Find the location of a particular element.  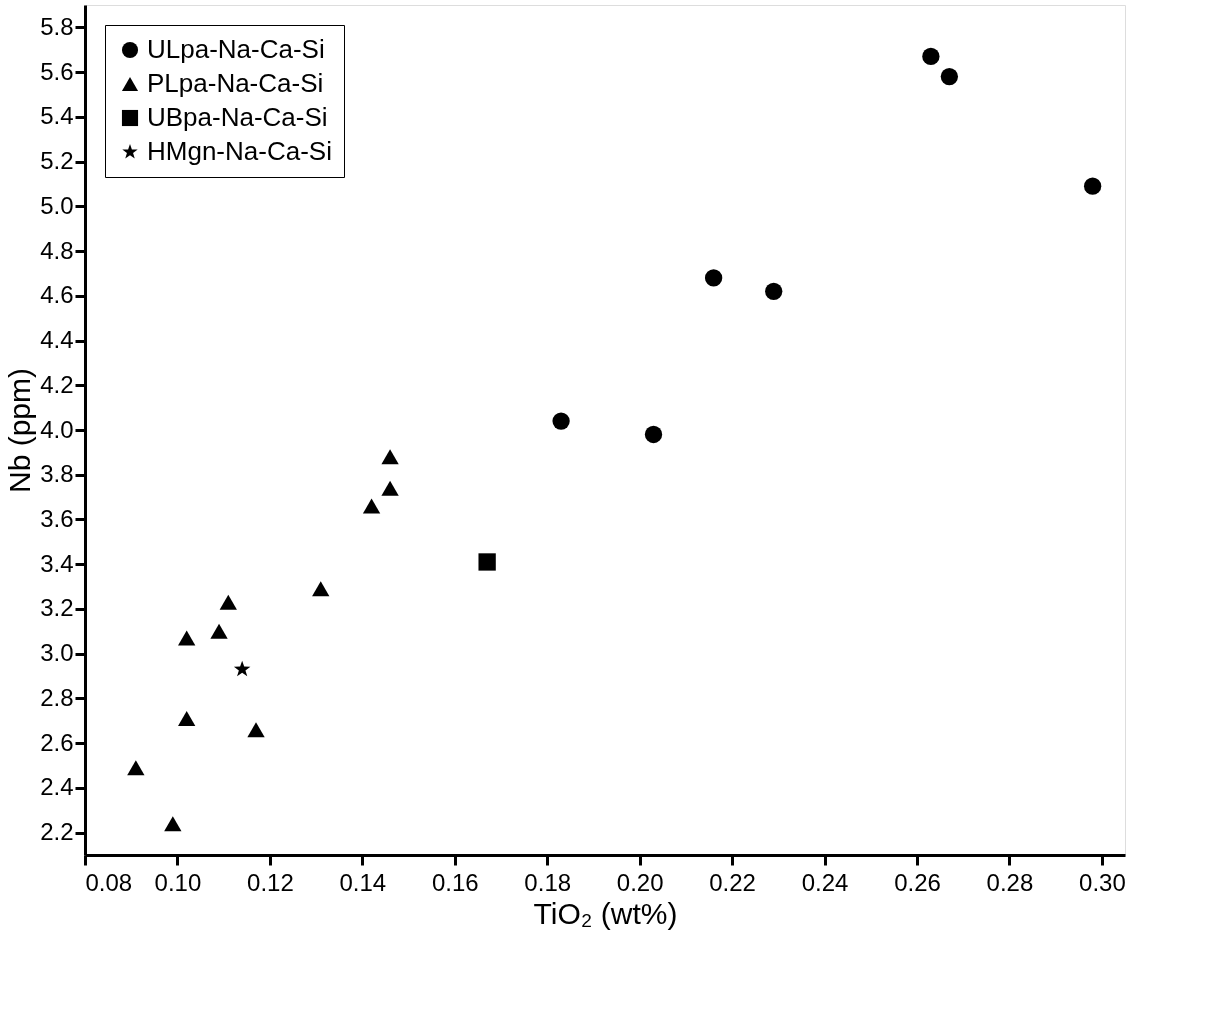

y-axis-title: Nb (ppm) is located at coordinates (20, 430).